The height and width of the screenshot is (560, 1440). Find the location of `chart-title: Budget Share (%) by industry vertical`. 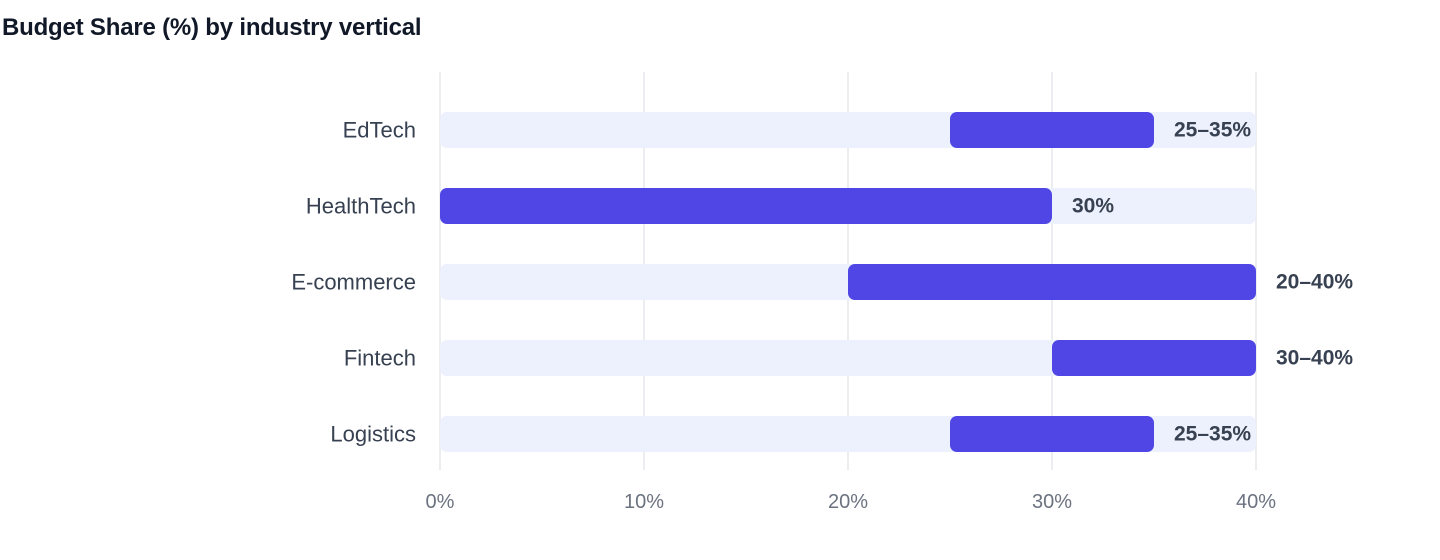

chart-title: Budget Share (%) by industry vertical is located at coordinates (212, 27).